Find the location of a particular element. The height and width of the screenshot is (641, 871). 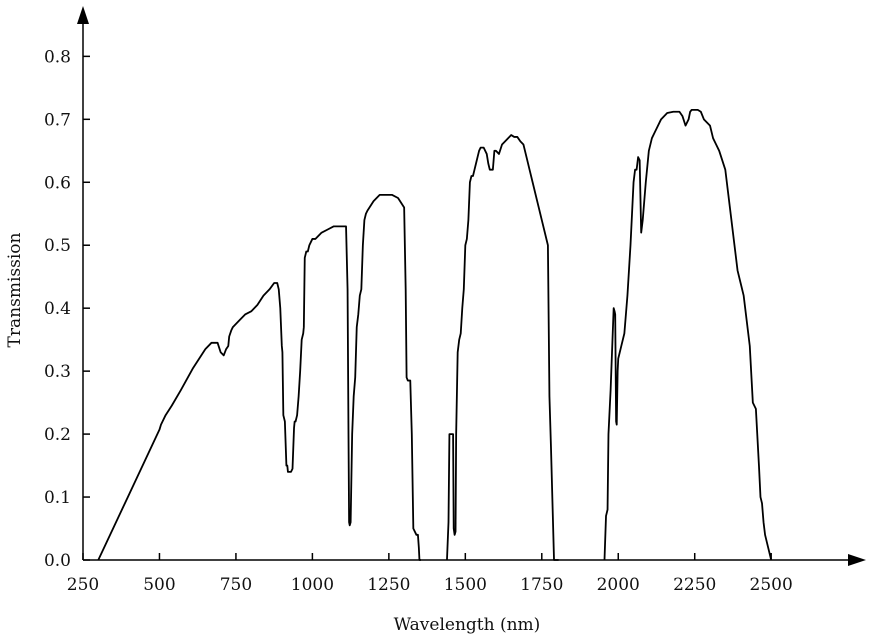

y-axis-title: Transmission is located at coordinates (15, 290).